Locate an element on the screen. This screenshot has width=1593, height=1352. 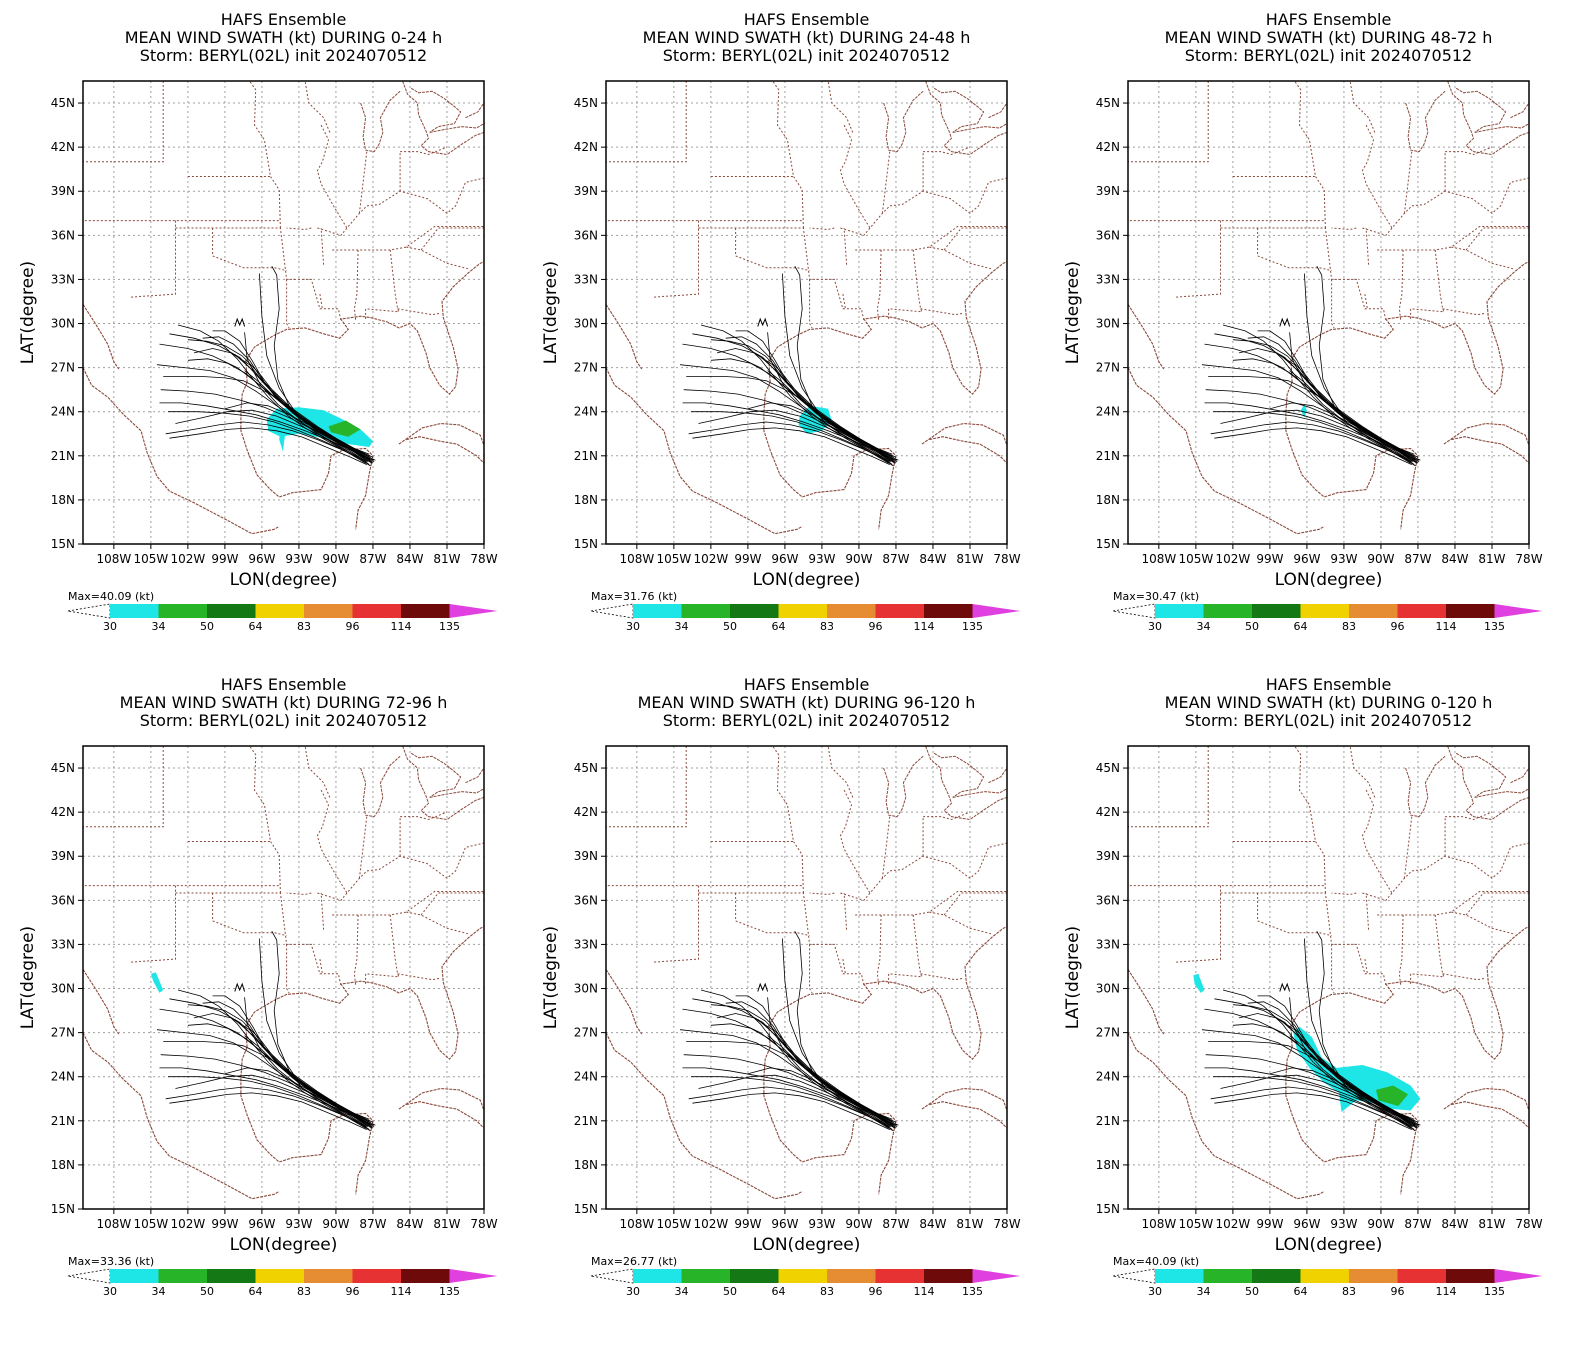
panel-title-line: HAFS Ensemble is located at coordinates (1329, 684).